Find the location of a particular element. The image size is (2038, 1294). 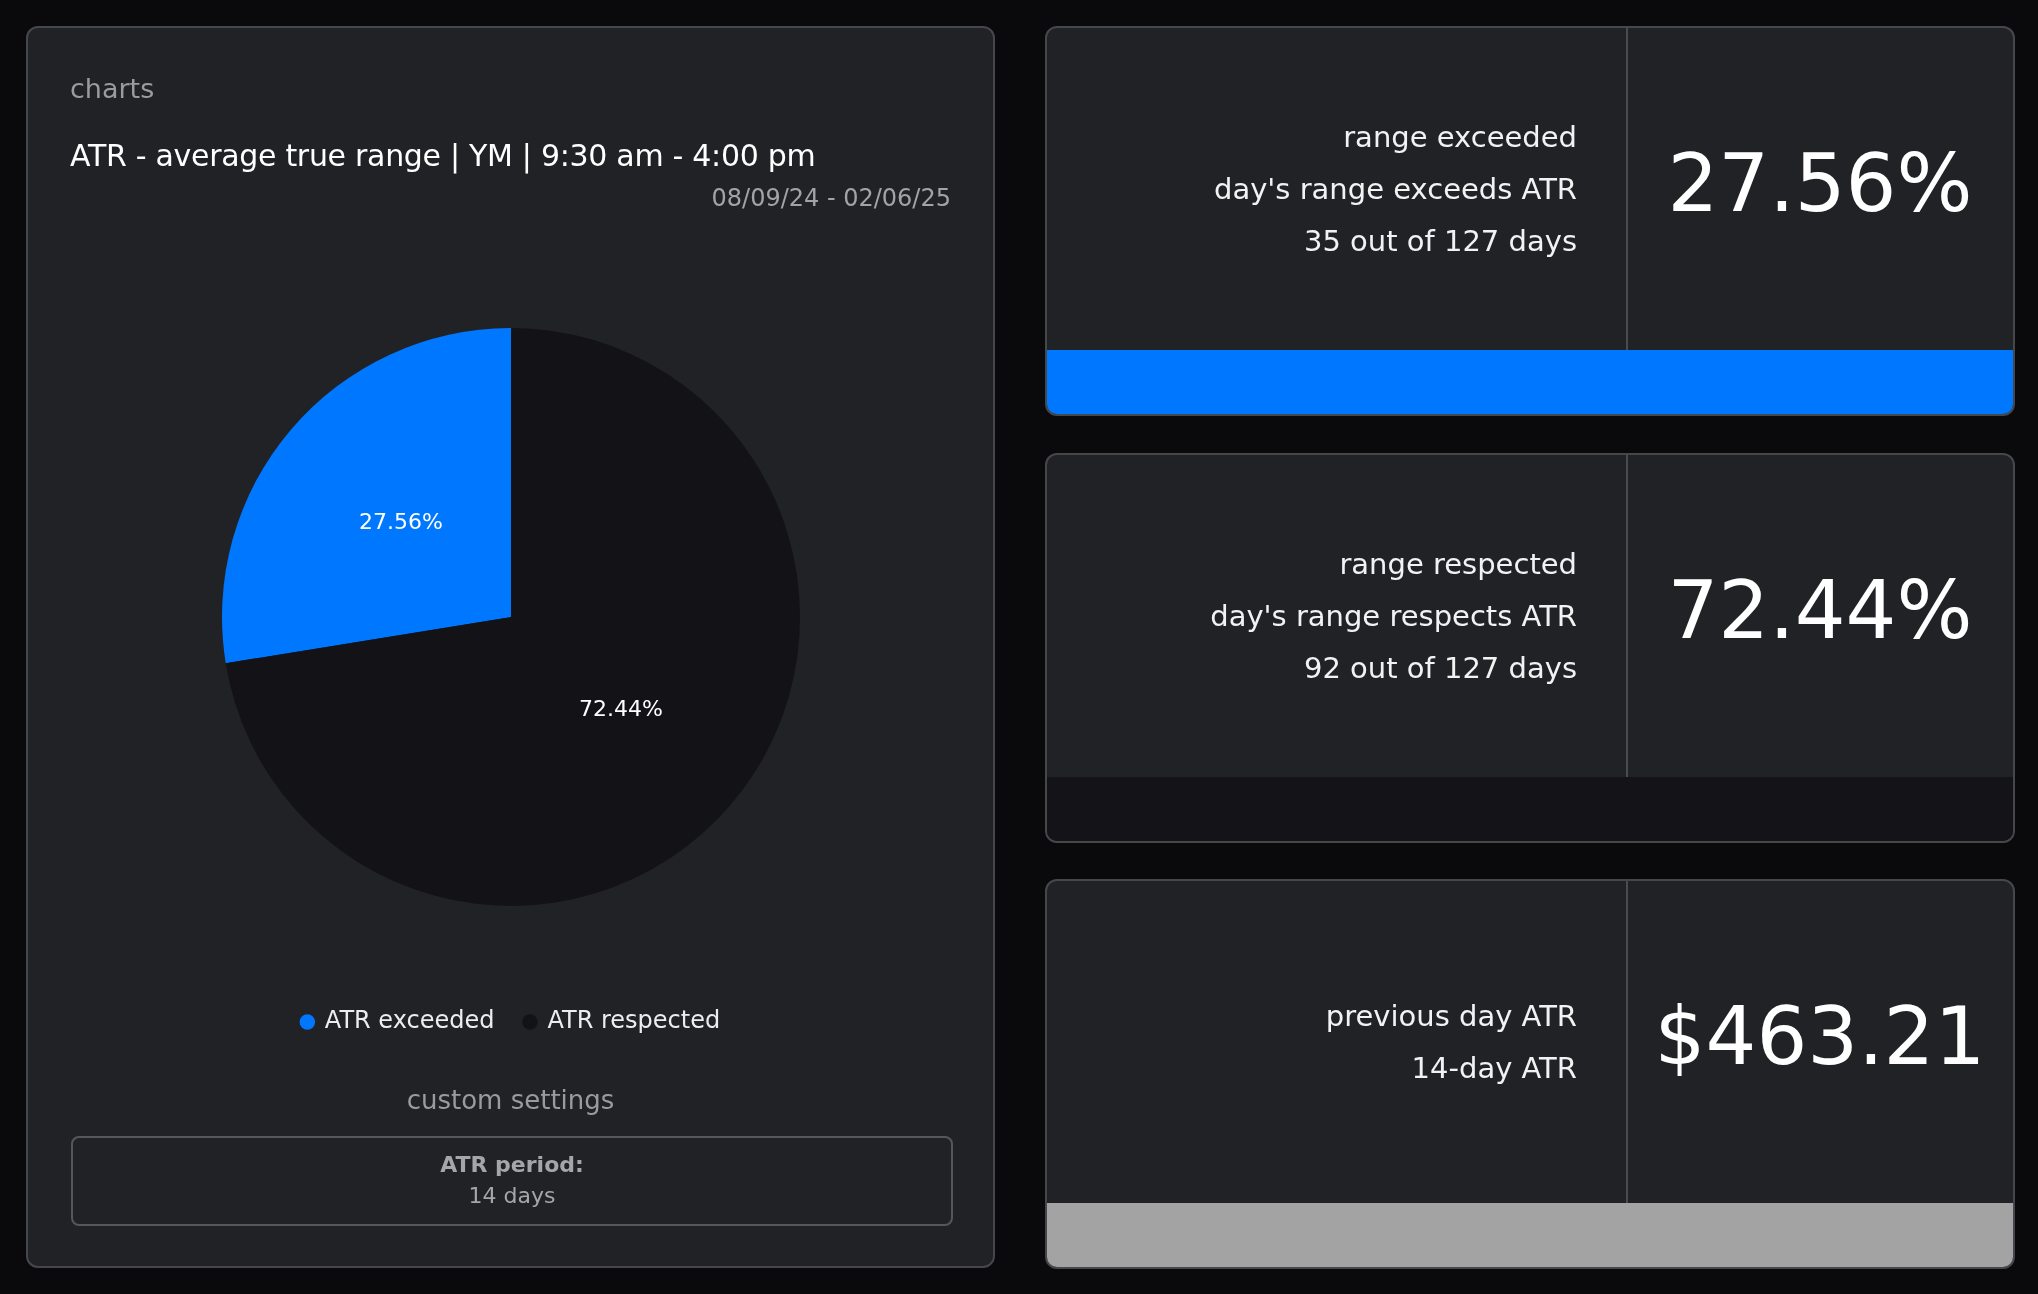

text: $463.21 is located at coordinates (1820, 1037).